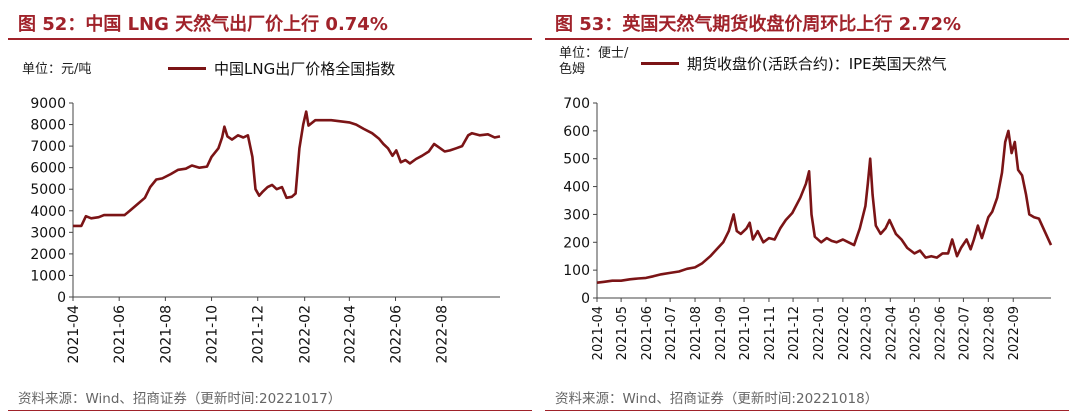 This screenshot has height=420, width=1080. What do you see at coordinates (576, 132) in the screenshot?
I see `y-tick-label: 600` at bounding box center [576, 132].